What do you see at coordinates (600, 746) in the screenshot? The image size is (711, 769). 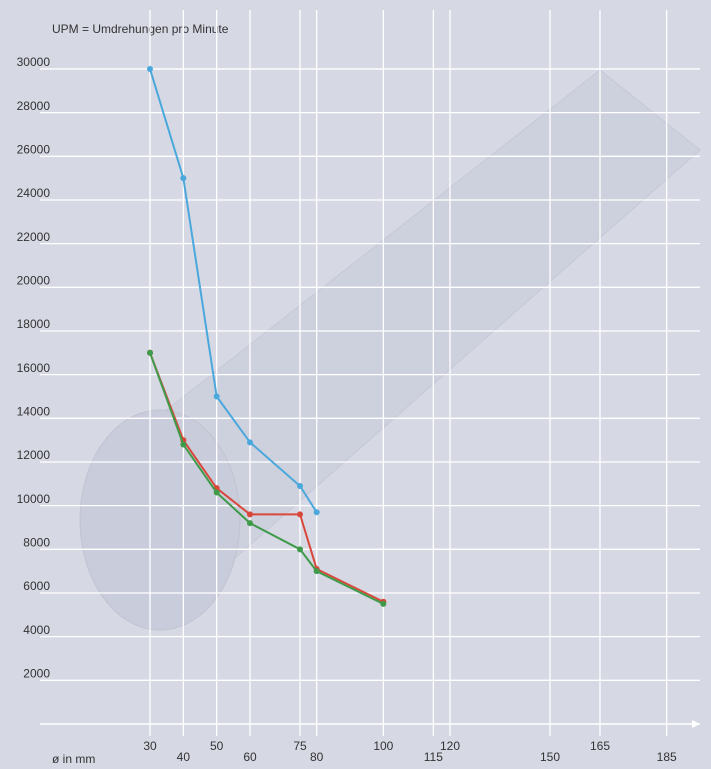 I see `x-tick-label: 165` at bounding box center [600, 746].